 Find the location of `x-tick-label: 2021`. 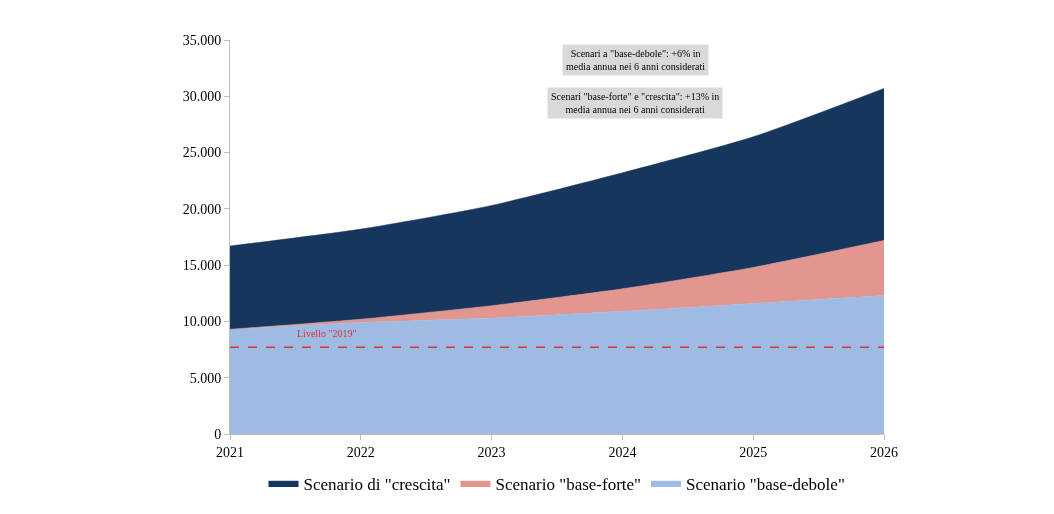

x-tick-label: 2021 is located at coordinates (230, 452).